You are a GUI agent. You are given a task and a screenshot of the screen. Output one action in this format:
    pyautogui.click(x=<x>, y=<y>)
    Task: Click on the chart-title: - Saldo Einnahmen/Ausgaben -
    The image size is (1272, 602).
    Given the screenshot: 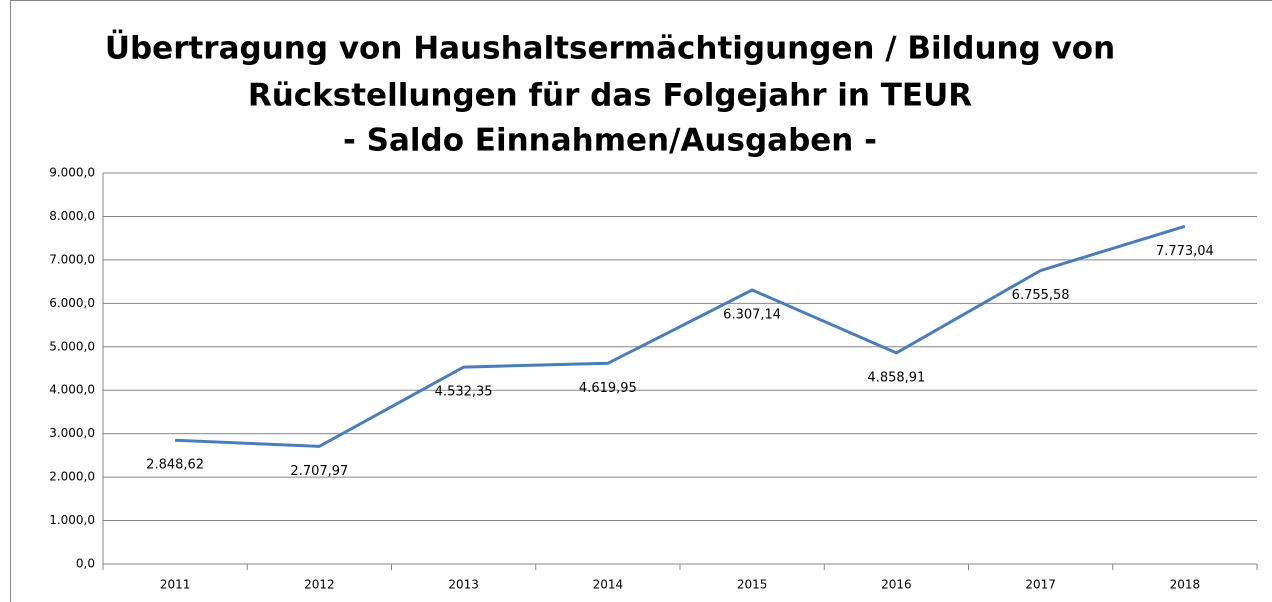 What is the action you would take?
    pyautogui.click(x=610, y=141)
    